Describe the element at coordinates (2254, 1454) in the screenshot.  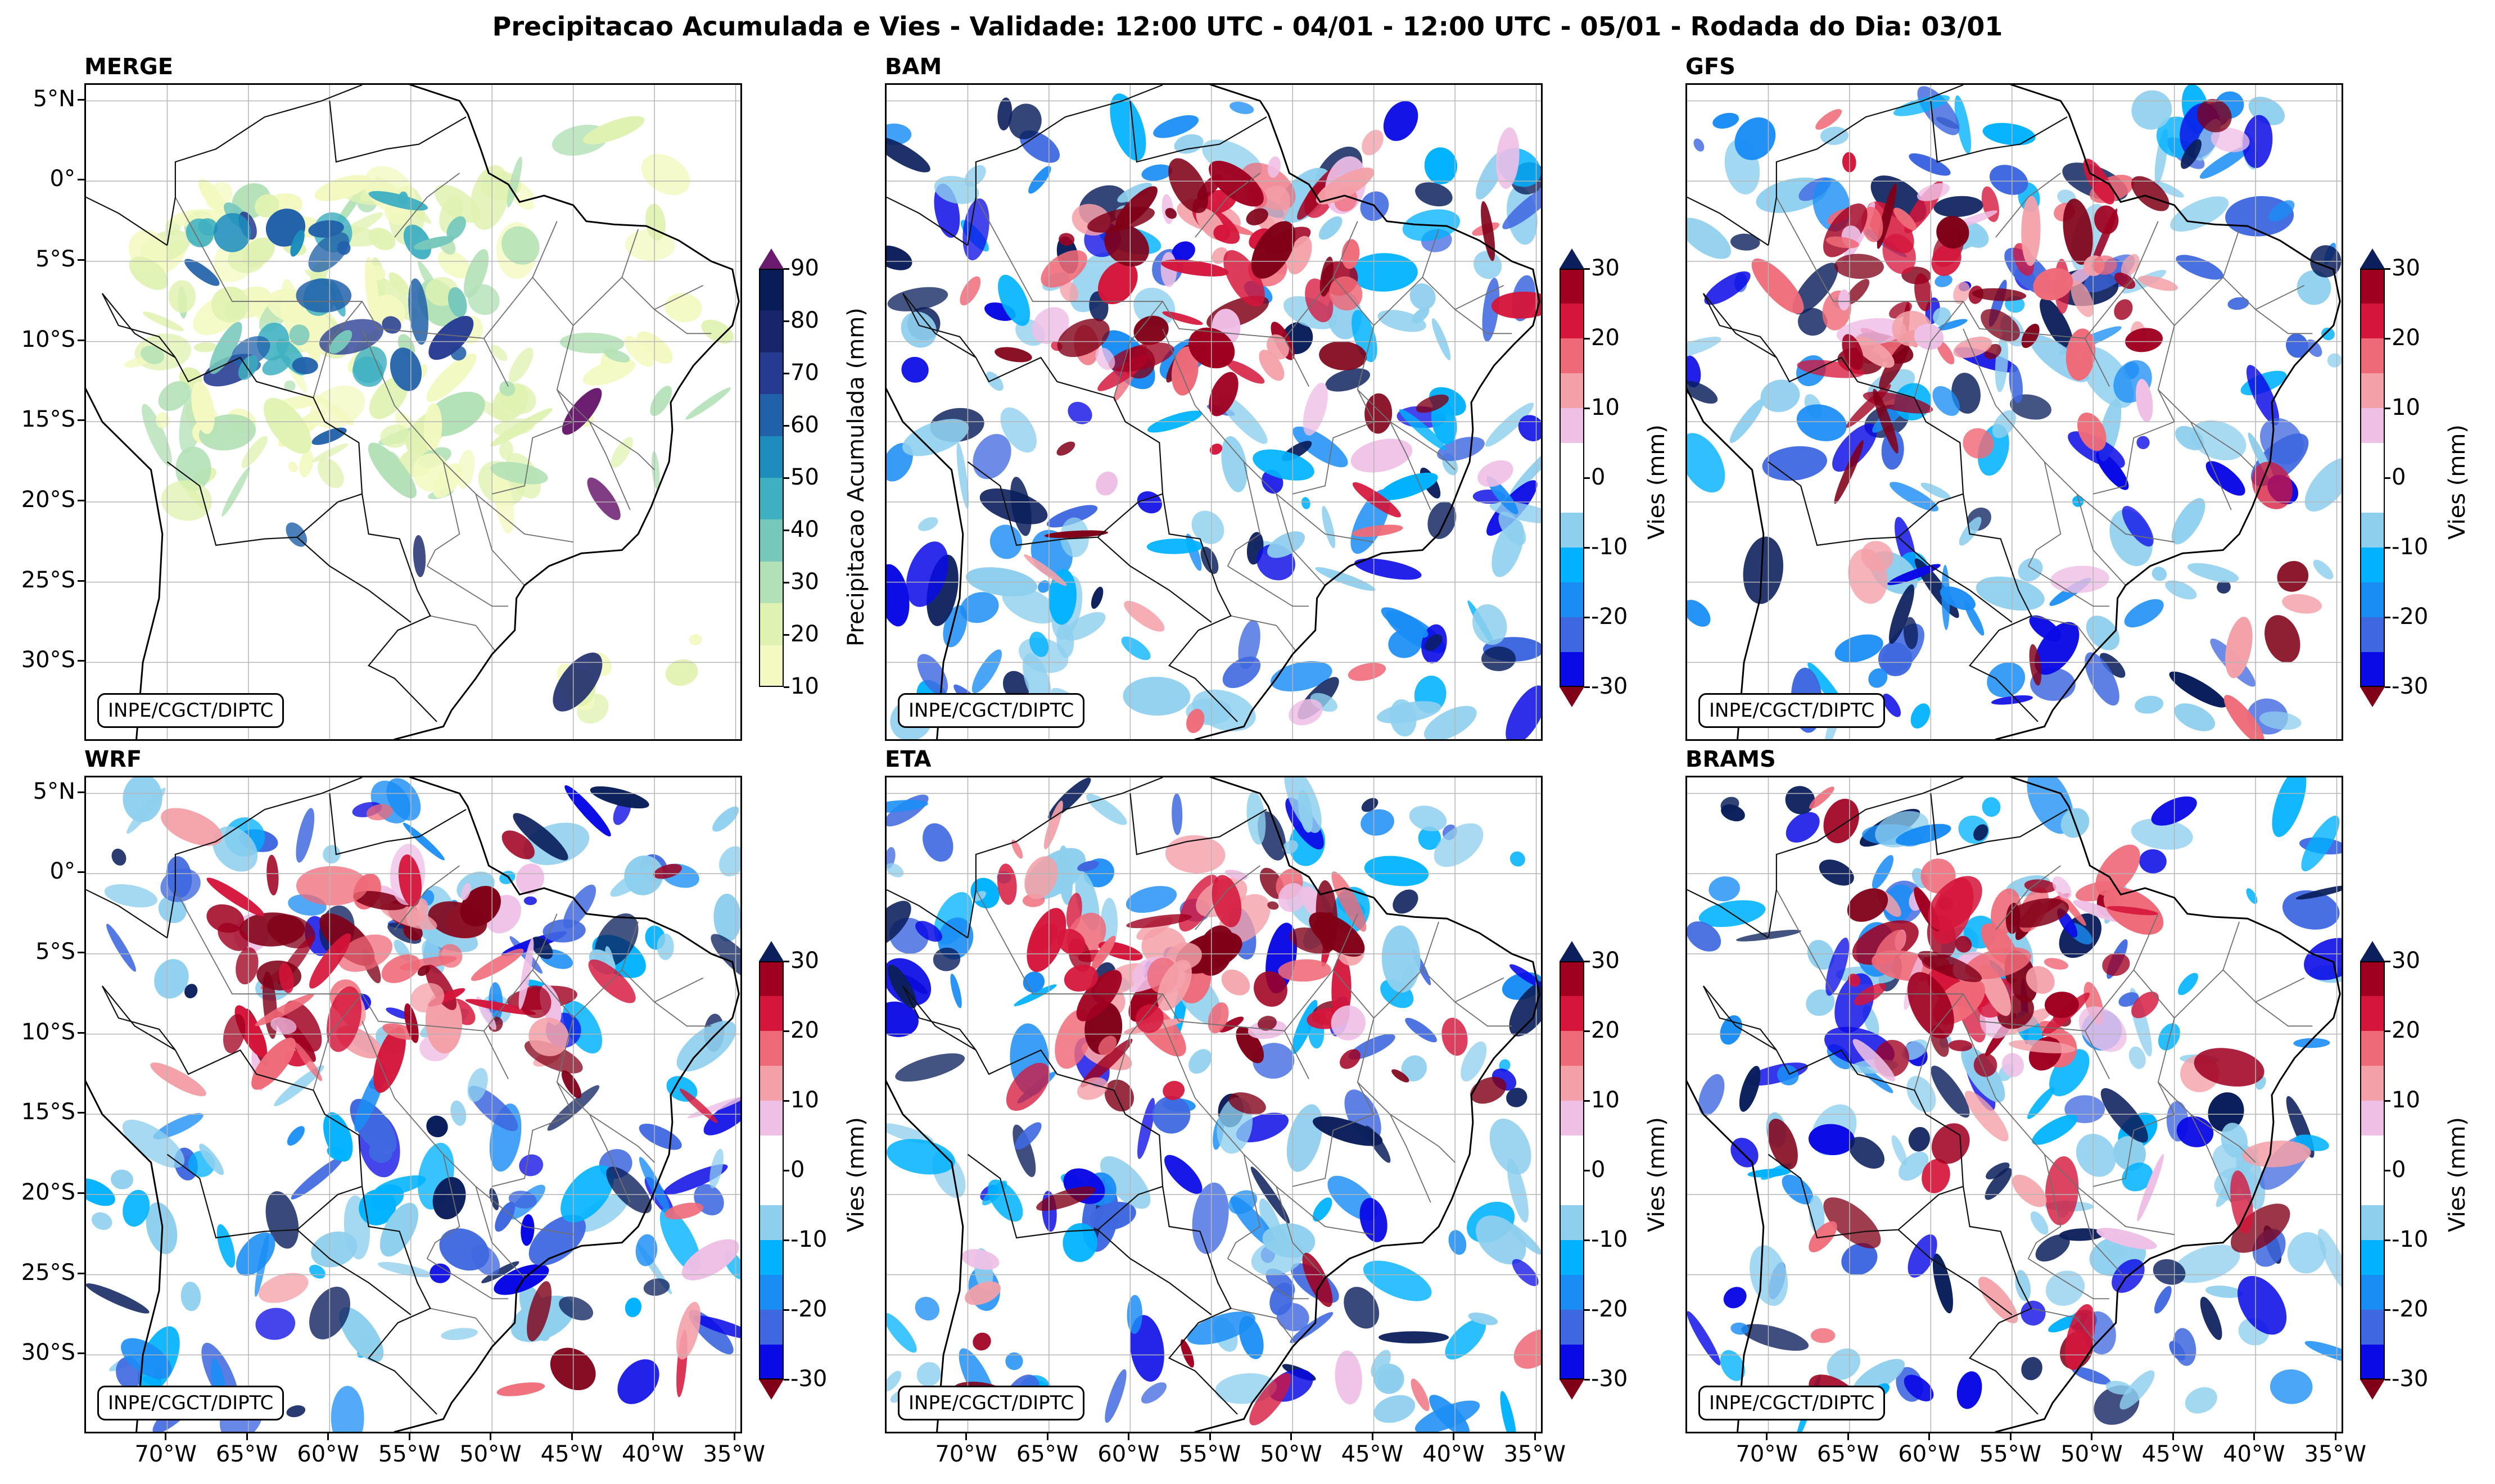
I see `lon-tick-label: 40°W` at that location.